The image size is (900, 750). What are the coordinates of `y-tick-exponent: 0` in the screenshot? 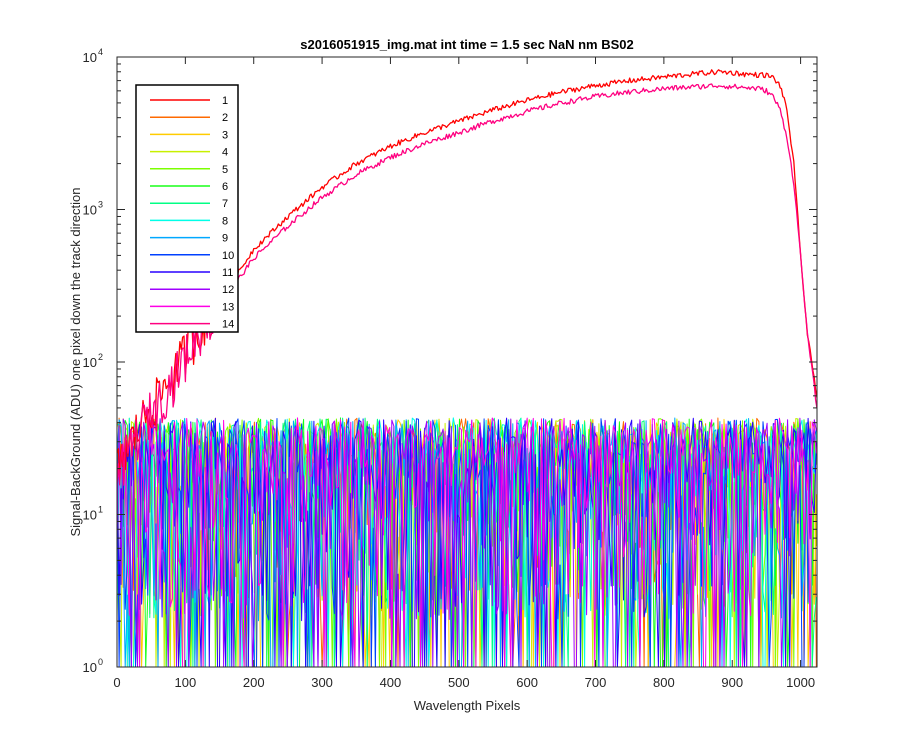 It's located at (100, 662).